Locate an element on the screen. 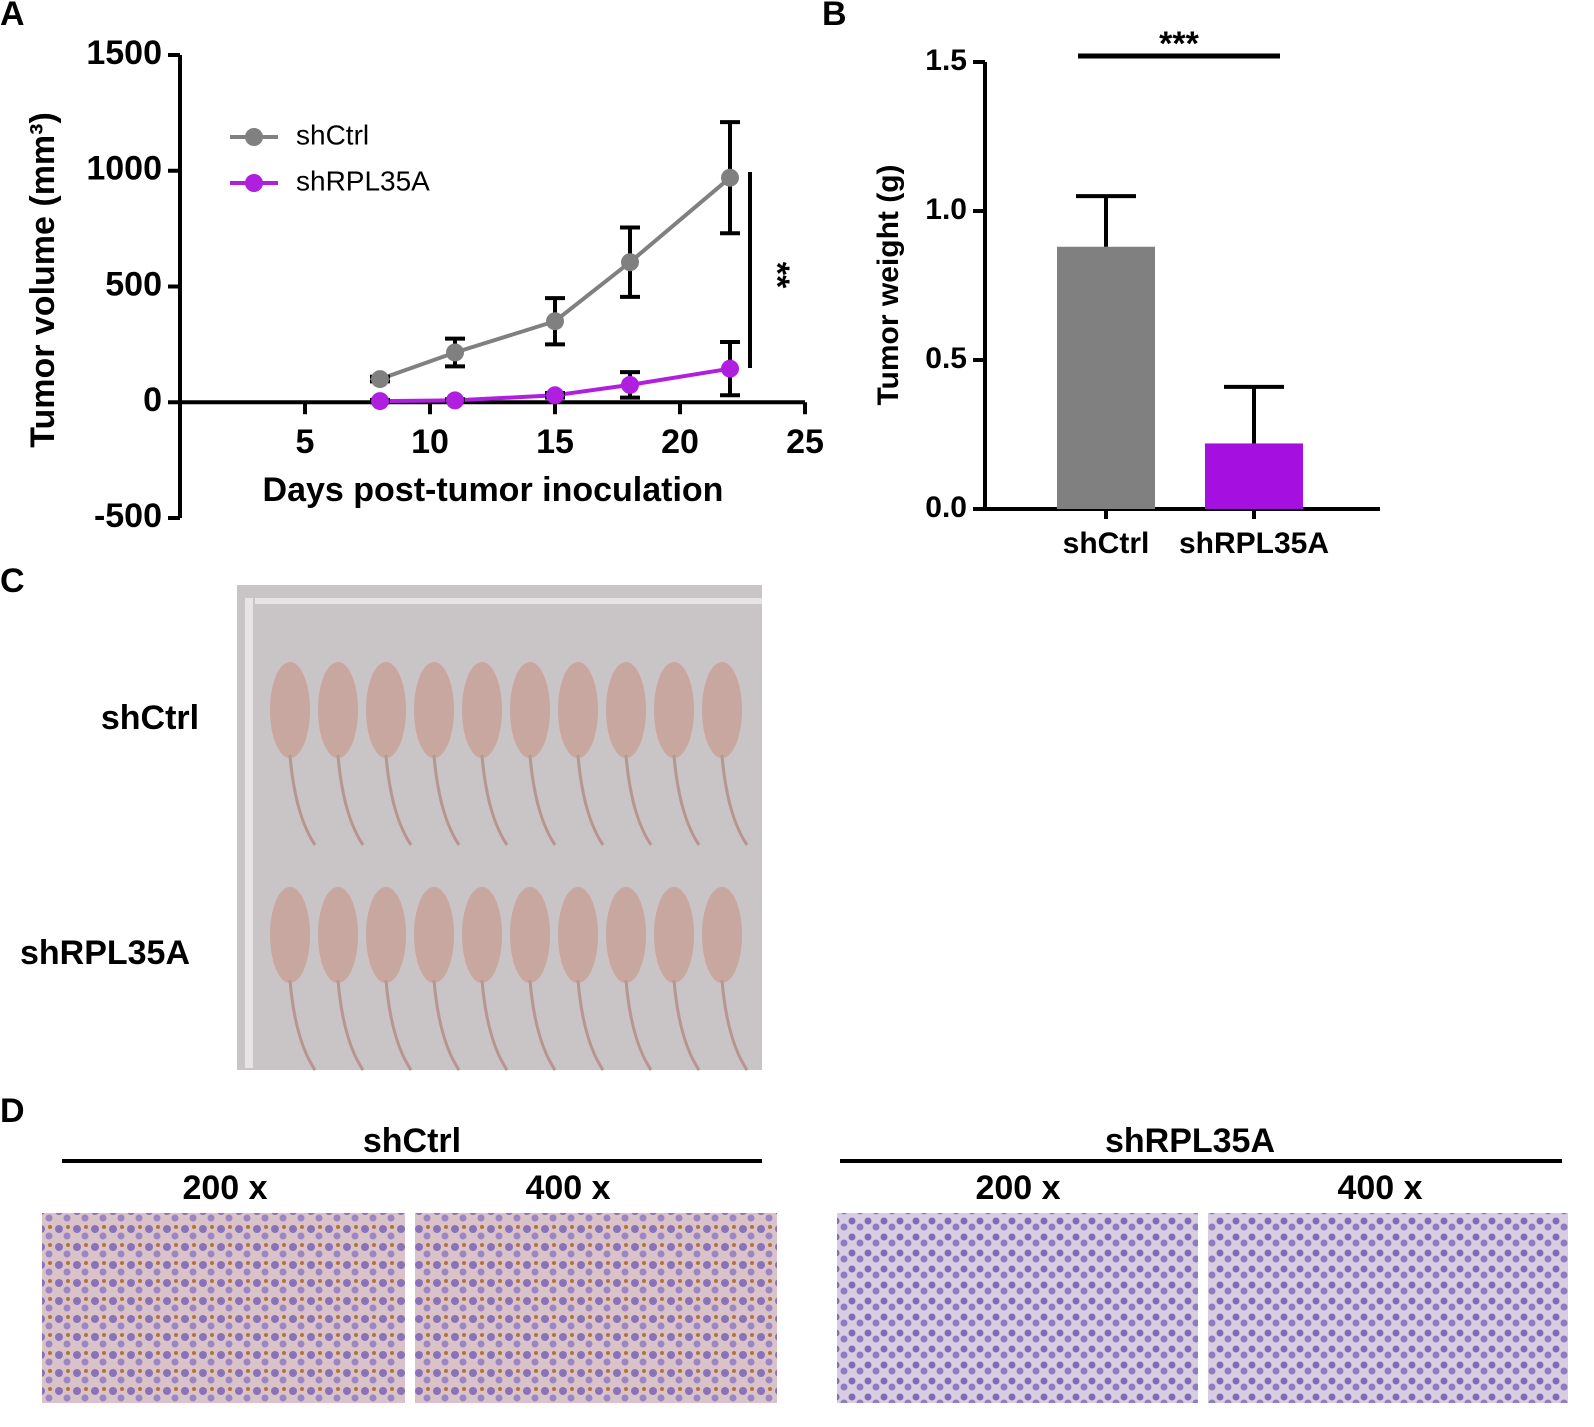  x-tick-label: 25 is located at coordinates (805, 442).